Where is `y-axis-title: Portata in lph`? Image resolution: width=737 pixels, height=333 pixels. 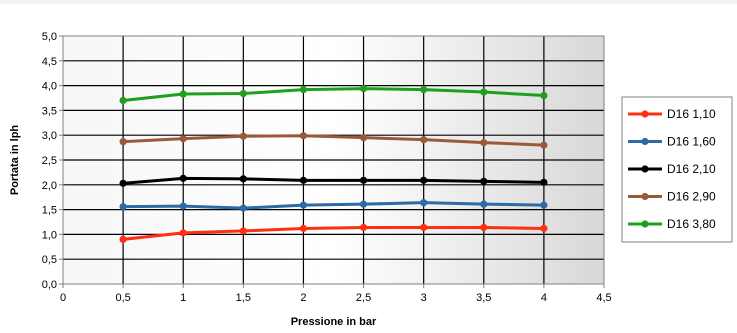
y-axis-title: Portata in lph is located at coordinates (15, 160).